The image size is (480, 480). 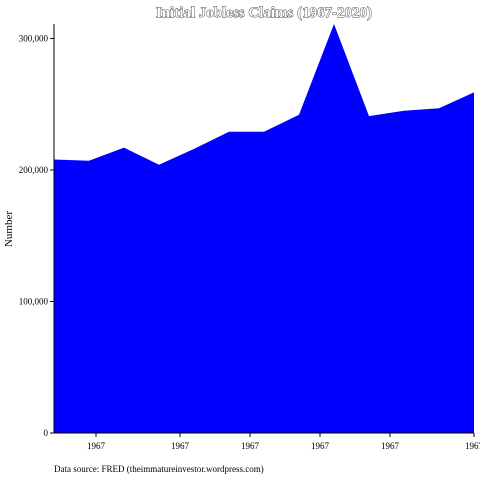 I want to click on y-axis-ticks: 0 100,000 200,000 300,000, so click(x=36, y=235).